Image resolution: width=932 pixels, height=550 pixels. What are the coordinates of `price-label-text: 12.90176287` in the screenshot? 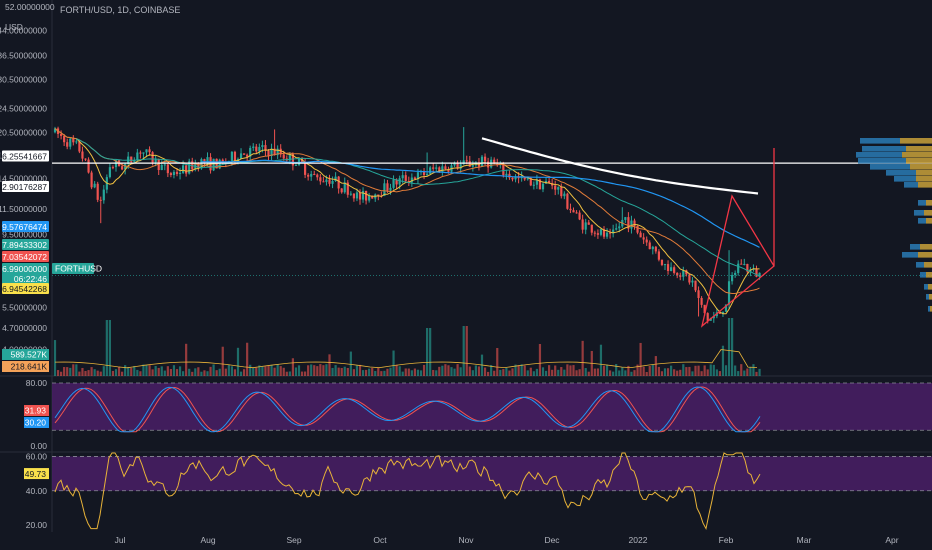 It's located at (23, 187).